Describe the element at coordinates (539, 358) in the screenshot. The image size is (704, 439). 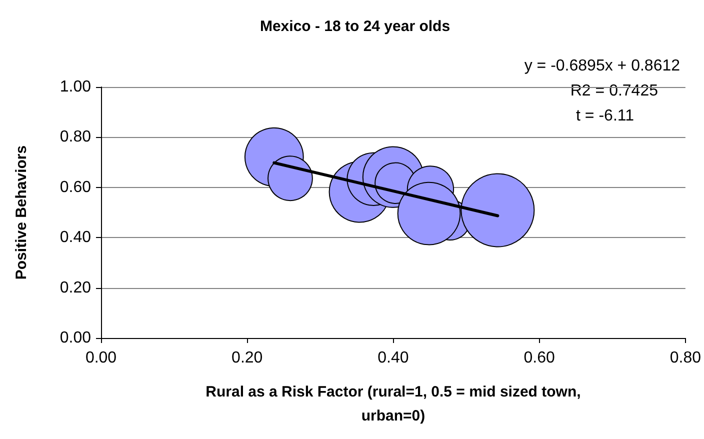
I see `x-tick-label: 0.60` at that location.